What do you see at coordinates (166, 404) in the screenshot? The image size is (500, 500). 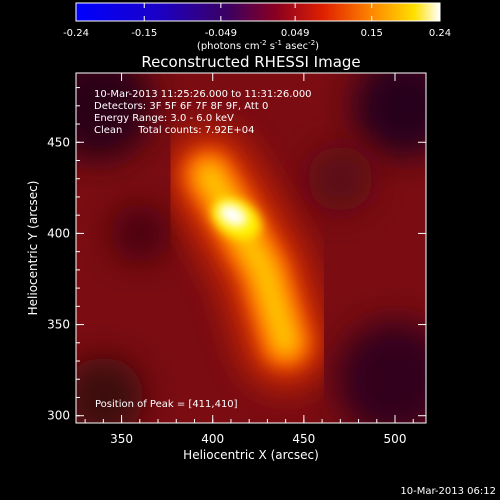 I see `peak-position-label: Position of Peak = [411,410]` at bounding box center [166, 404].